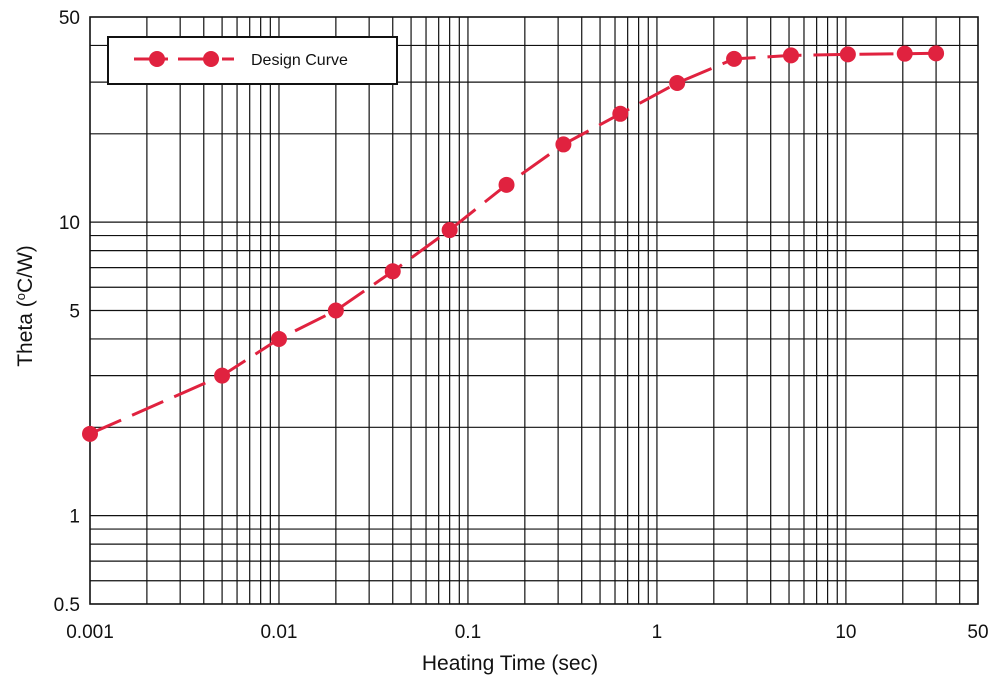 The width and height of the screenshot is (995, 682). What do you see at coordinates (69, 223) in the screenshot?
I see `y-tick-label: 10` at bounding box center [69, 223].